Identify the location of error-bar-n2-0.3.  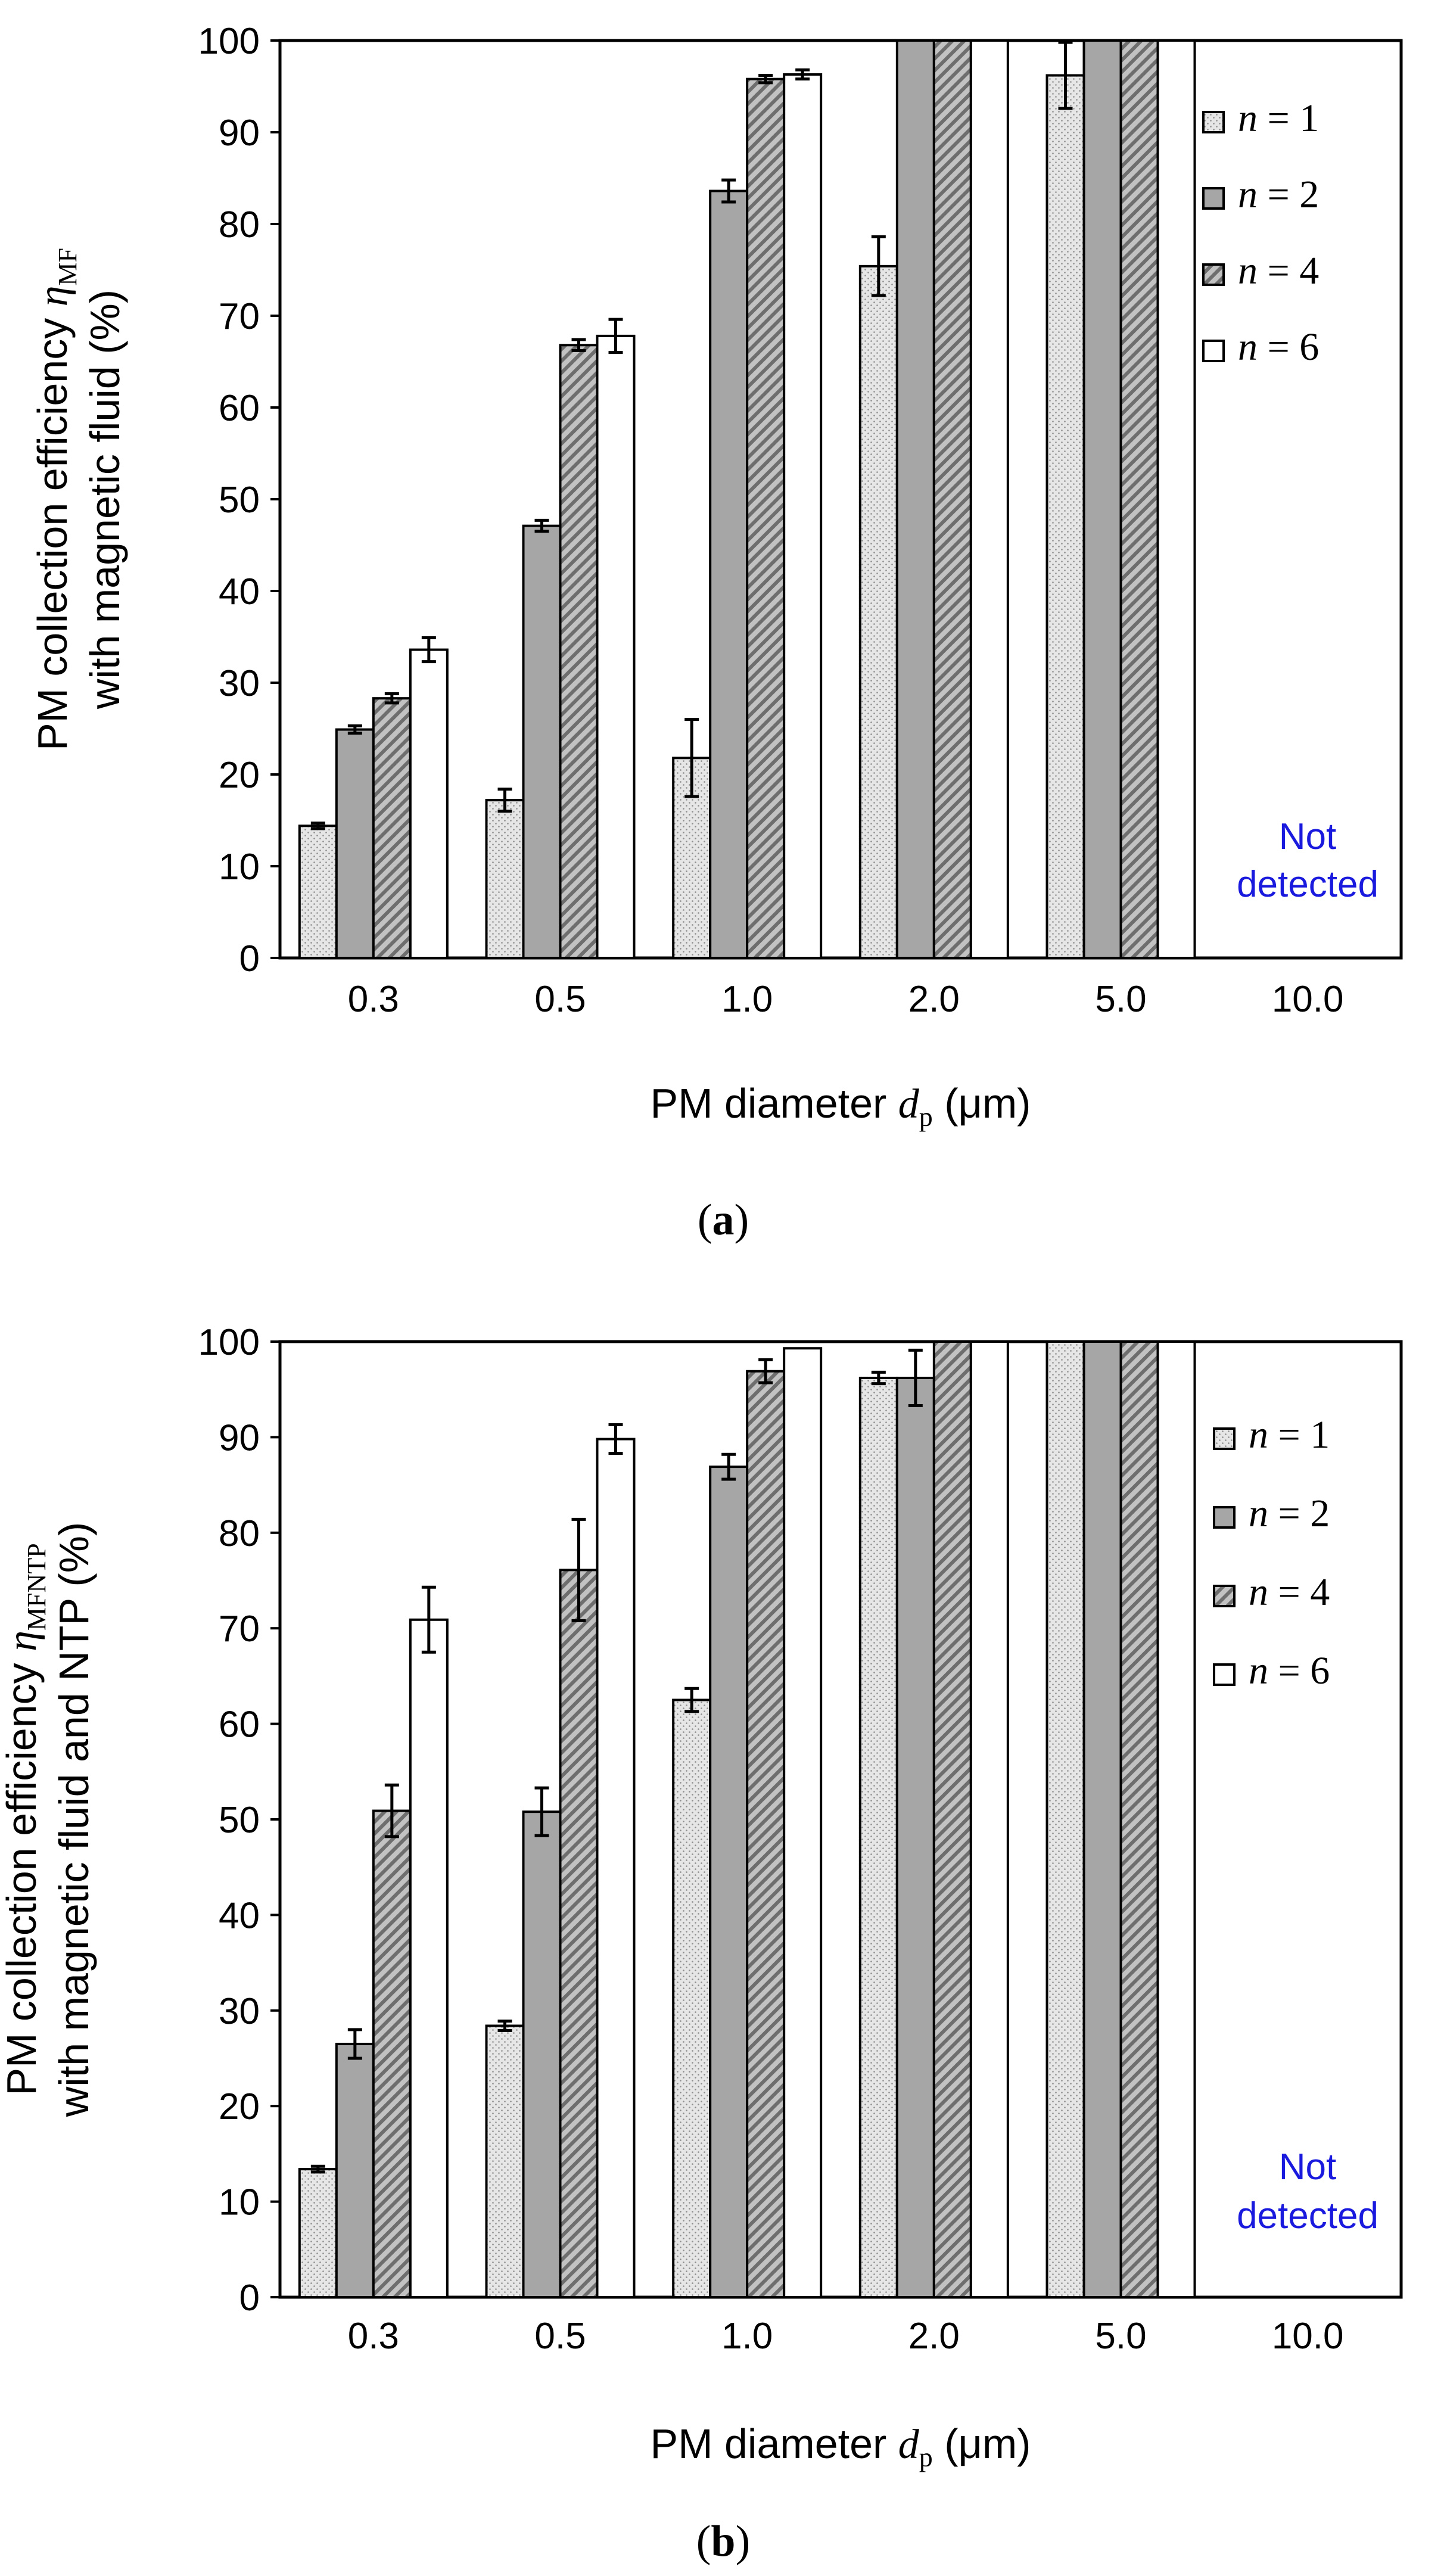
(354, 729).